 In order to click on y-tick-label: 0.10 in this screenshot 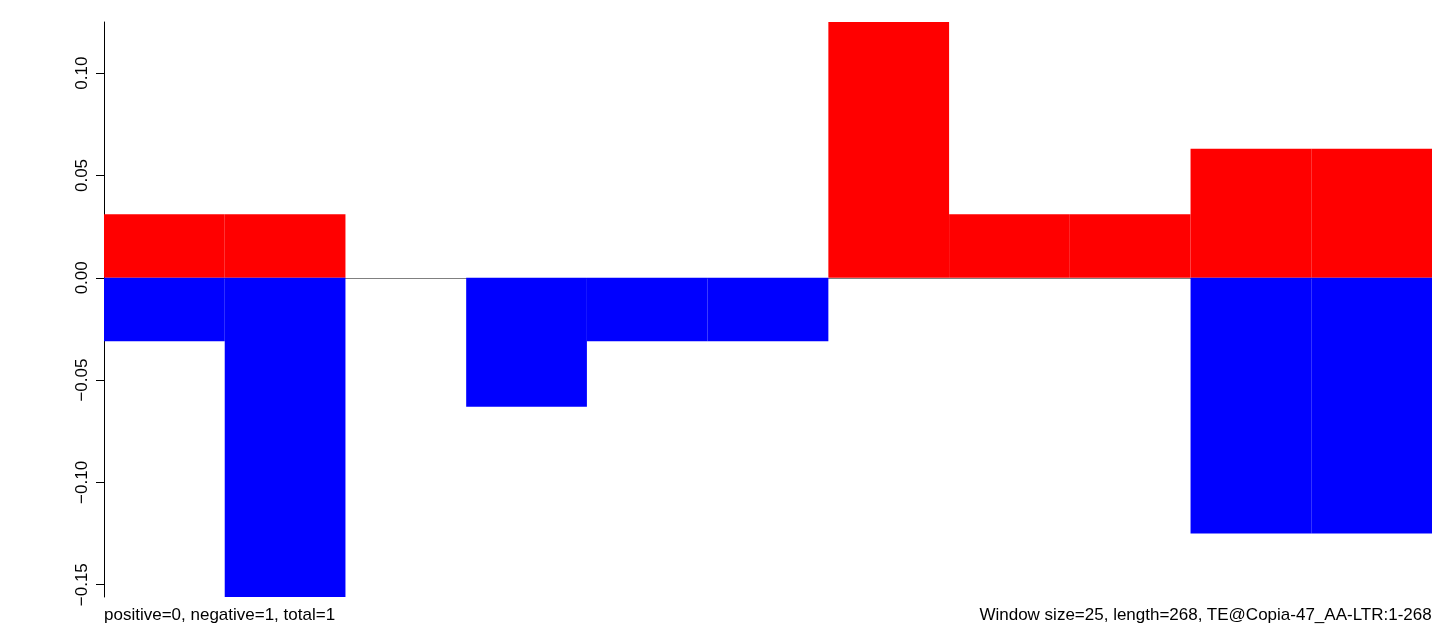, I will do `click(81, 73)`.